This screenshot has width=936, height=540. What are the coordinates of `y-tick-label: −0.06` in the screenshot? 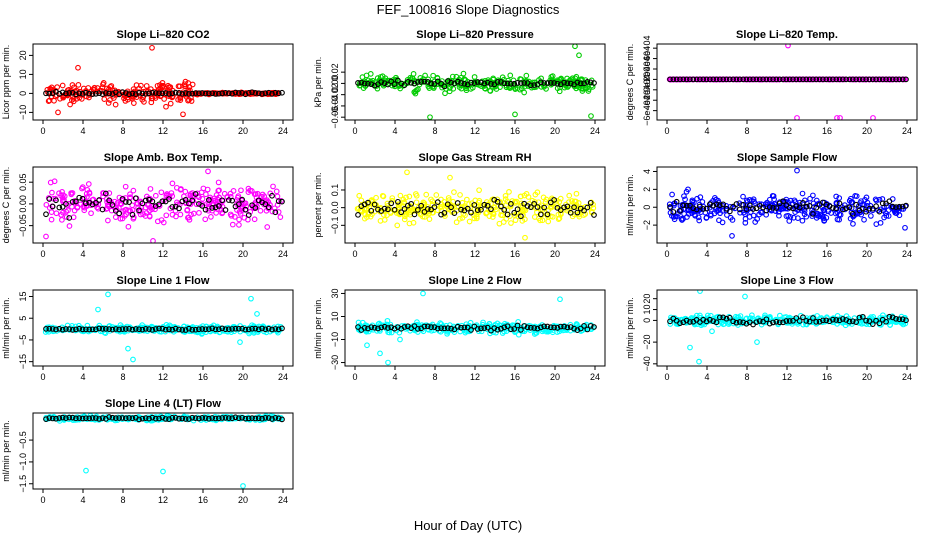 It's located at (335, 117).